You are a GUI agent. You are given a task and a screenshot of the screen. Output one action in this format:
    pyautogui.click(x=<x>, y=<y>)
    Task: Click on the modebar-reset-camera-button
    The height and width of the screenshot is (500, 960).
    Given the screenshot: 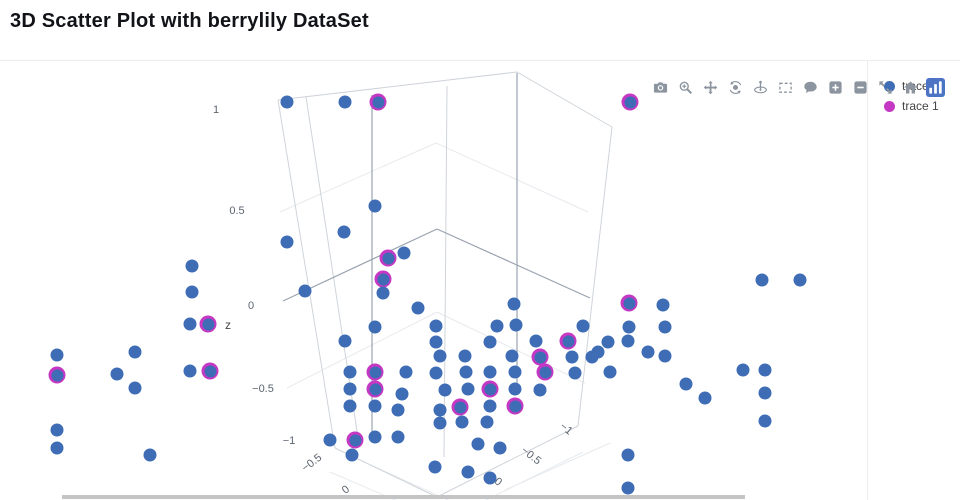 What is the action you would take?
    pyautogui.click(x=910, y=87)
    